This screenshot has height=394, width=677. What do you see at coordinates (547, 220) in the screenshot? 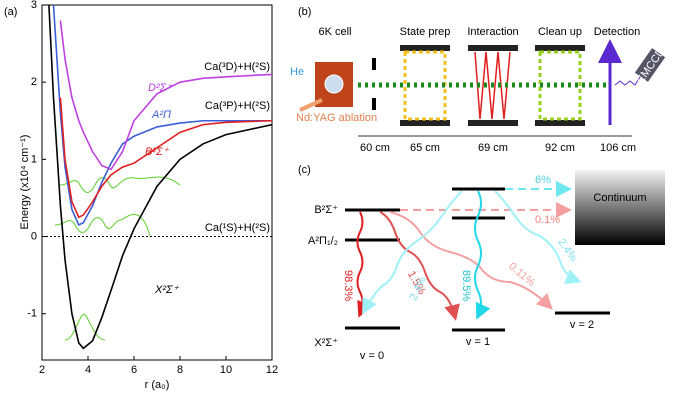
I see `branching-label: 0.1%` at bounding box center [547, 220].